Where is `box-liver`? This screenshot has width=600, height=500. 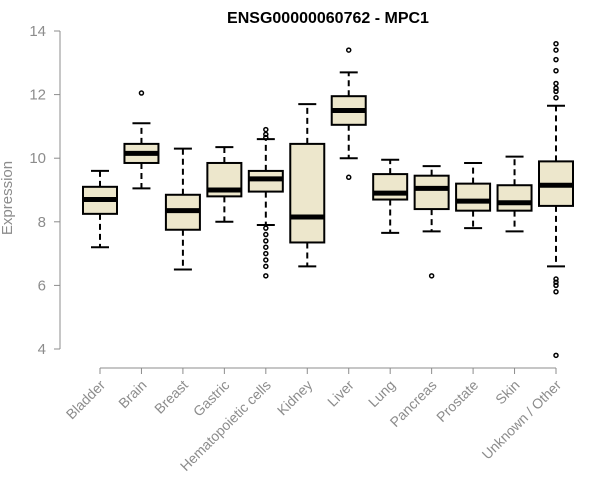
box-liver is located at coordinates (348, 114).